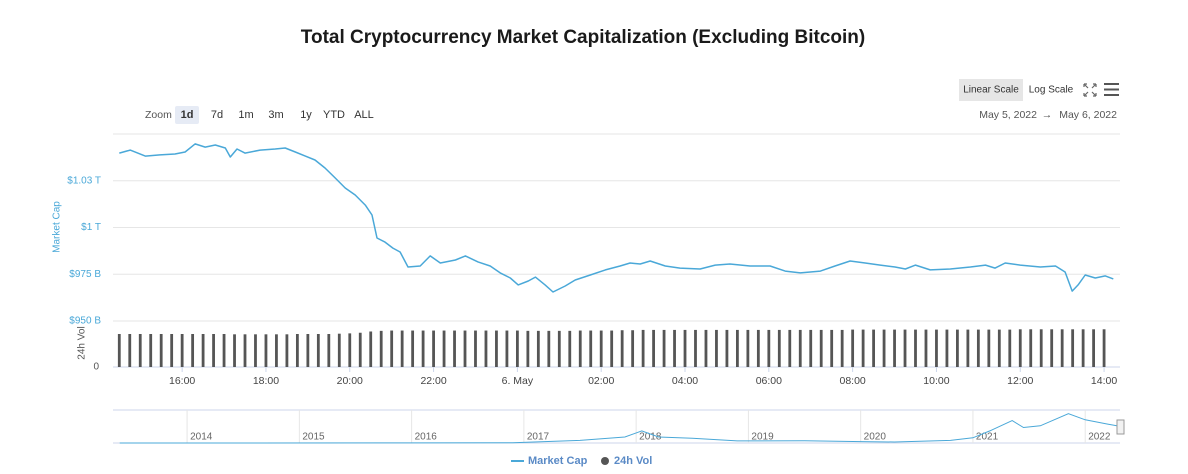 This screenshot has width=1188, height=474. Describe the element at coordinates (1099, 437) in the screenshot. I see `navigator-tick-label: 2022` at that location.